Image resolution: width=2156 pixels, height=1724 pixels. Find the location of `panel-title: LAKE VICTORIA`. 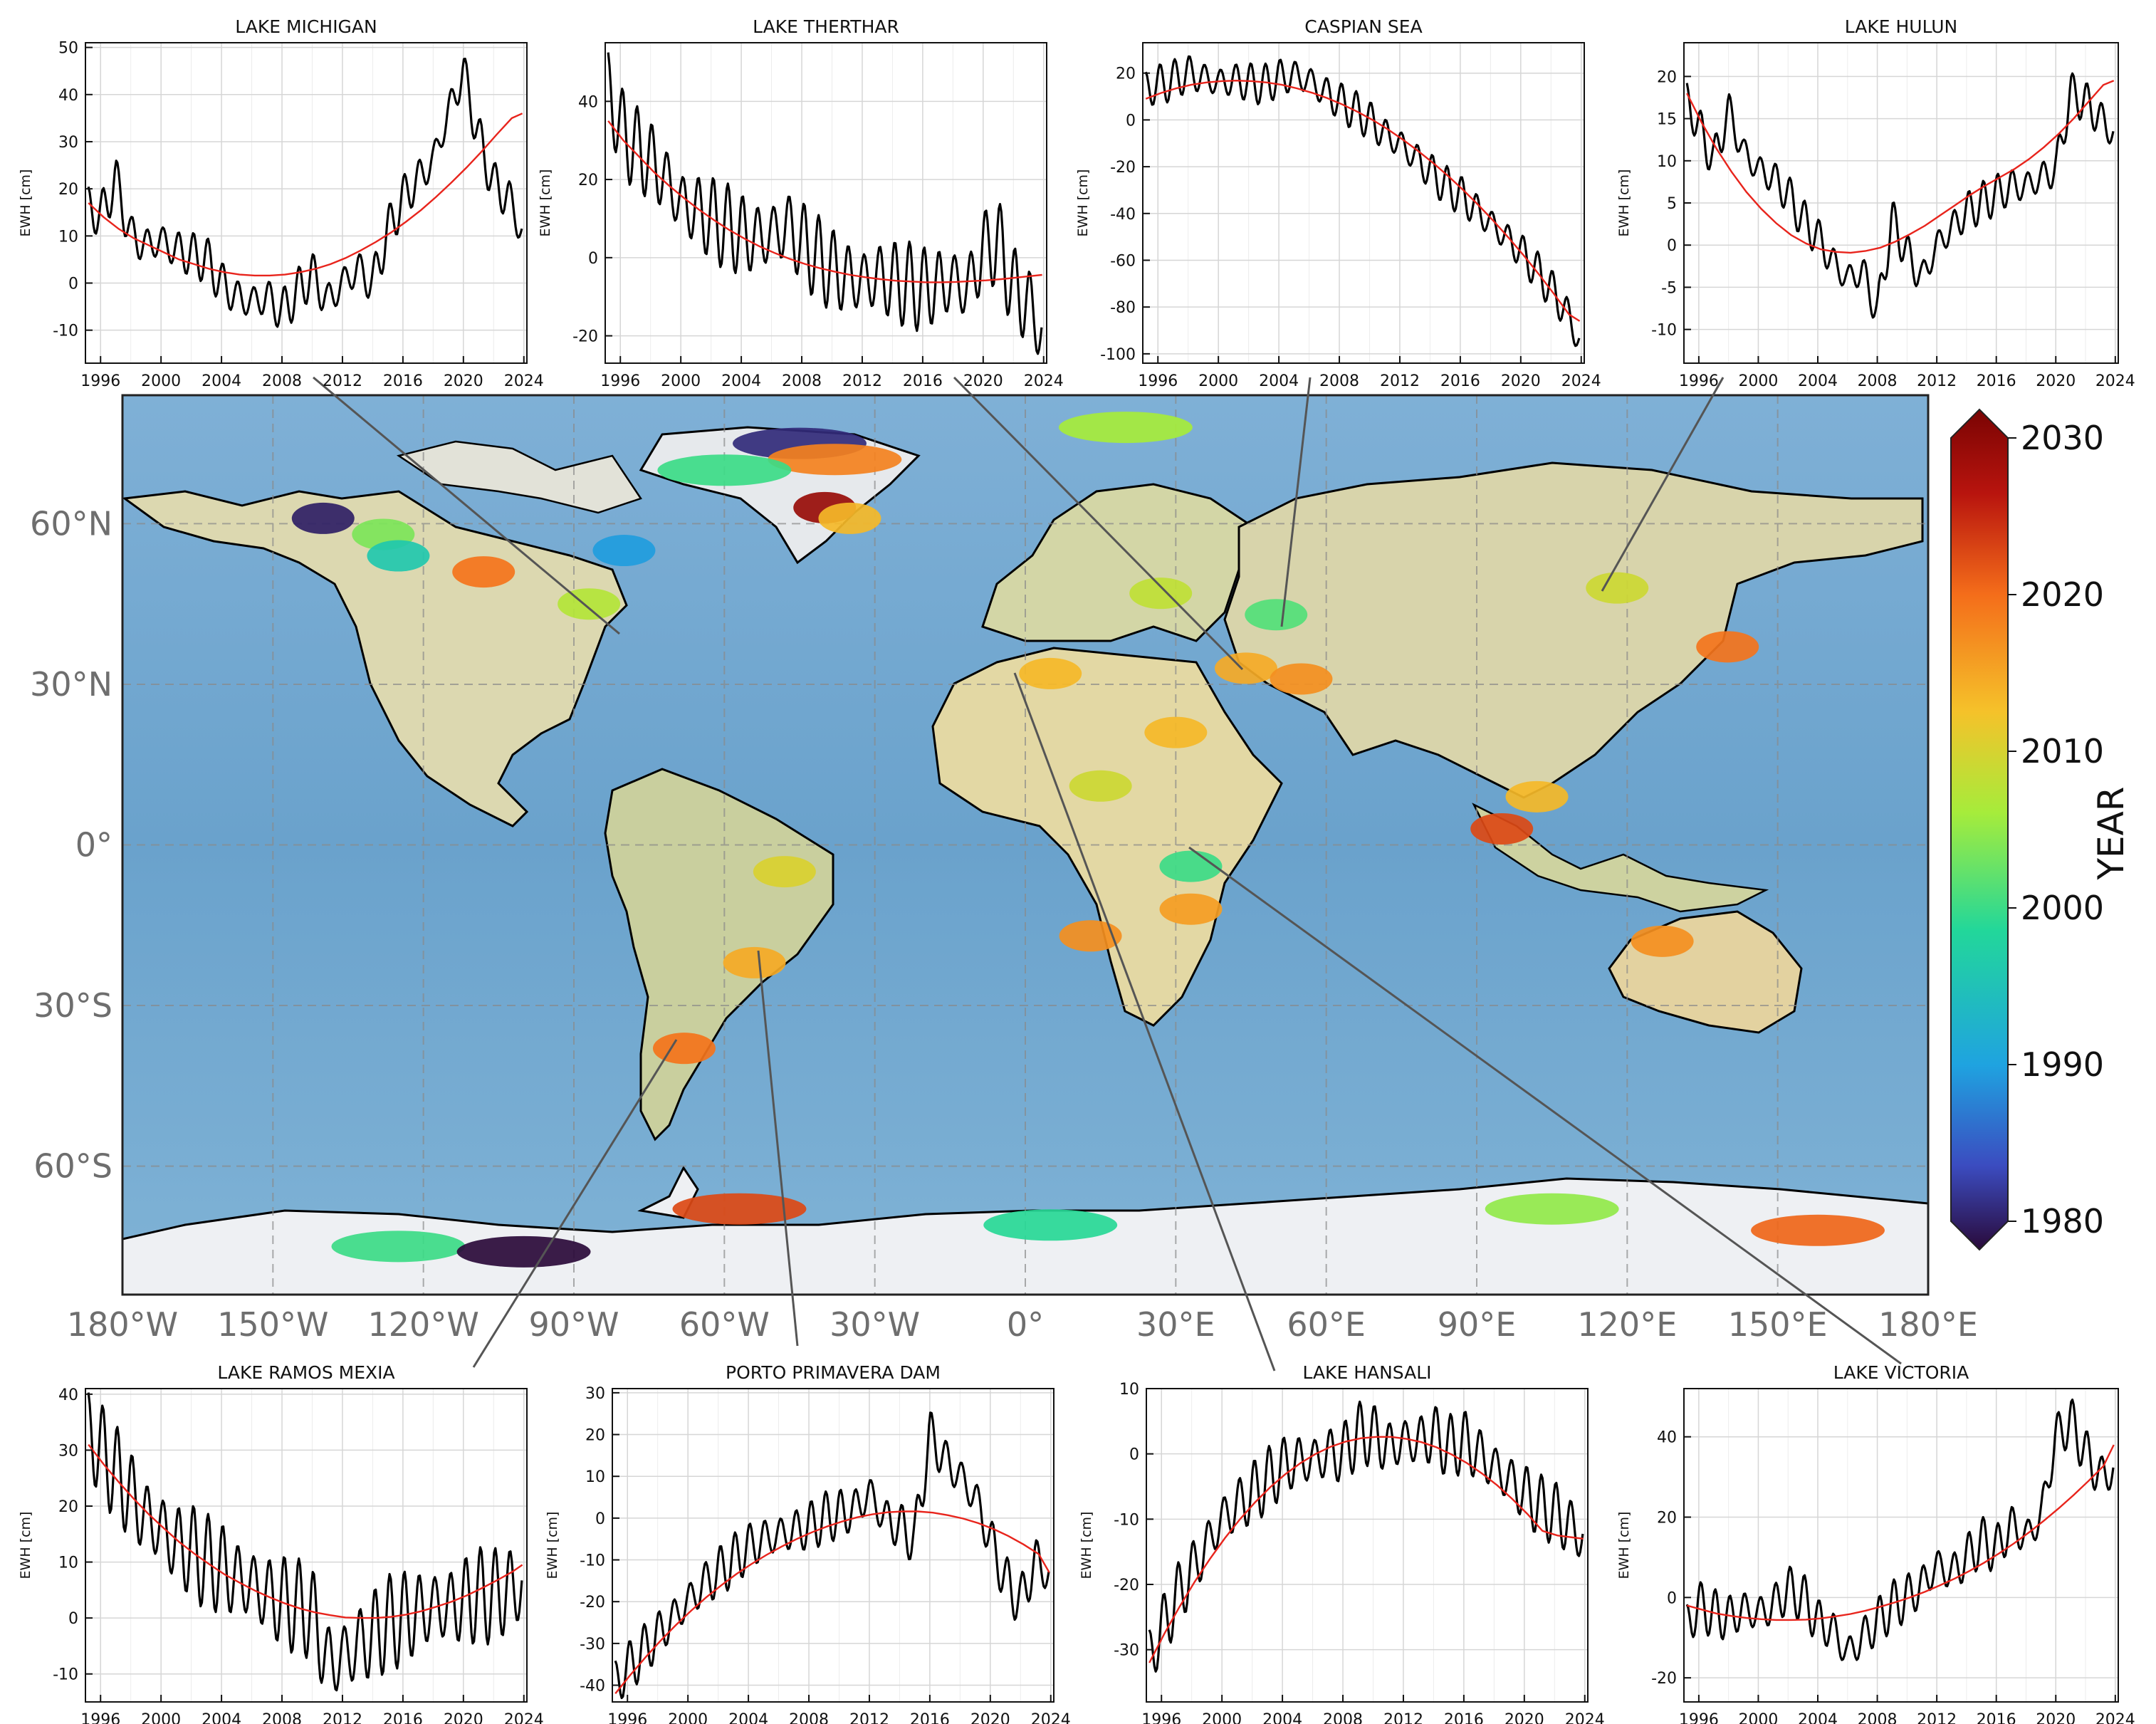

panel-title: LAKE VICTORIA is located at coordinates (1901, 1372).